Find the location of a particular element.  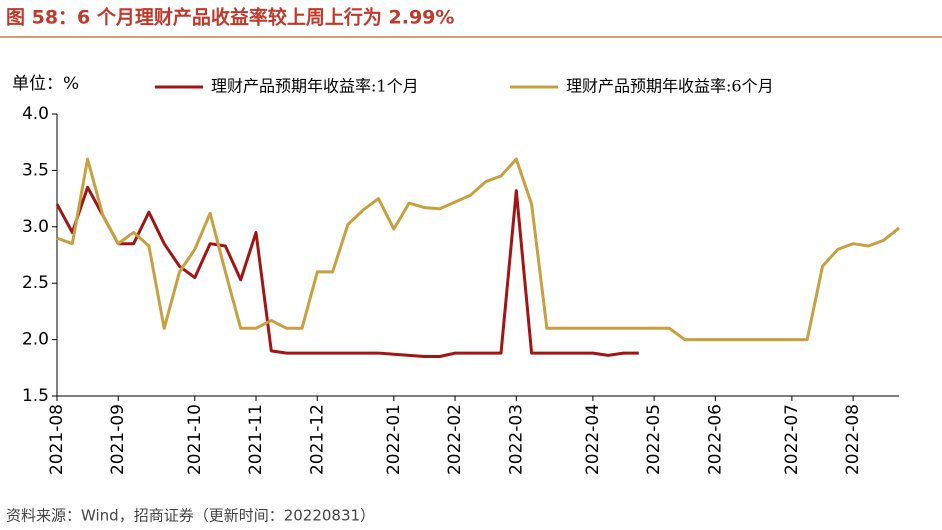

x-tick-label: 2021-11 is located at coordinates (256, 439).